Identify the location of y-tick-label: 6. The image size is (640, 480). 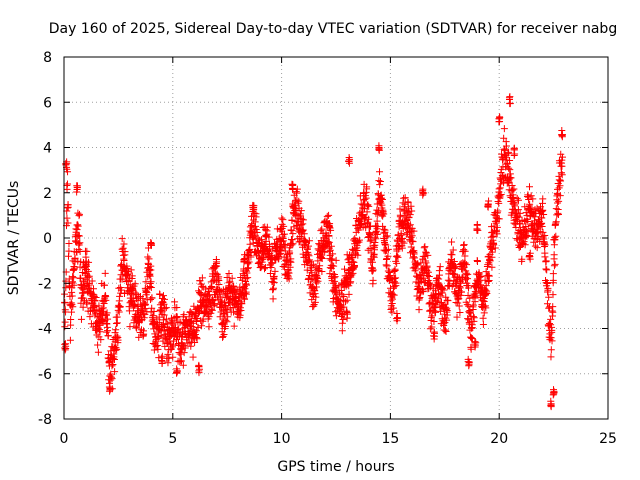
(47, 103).